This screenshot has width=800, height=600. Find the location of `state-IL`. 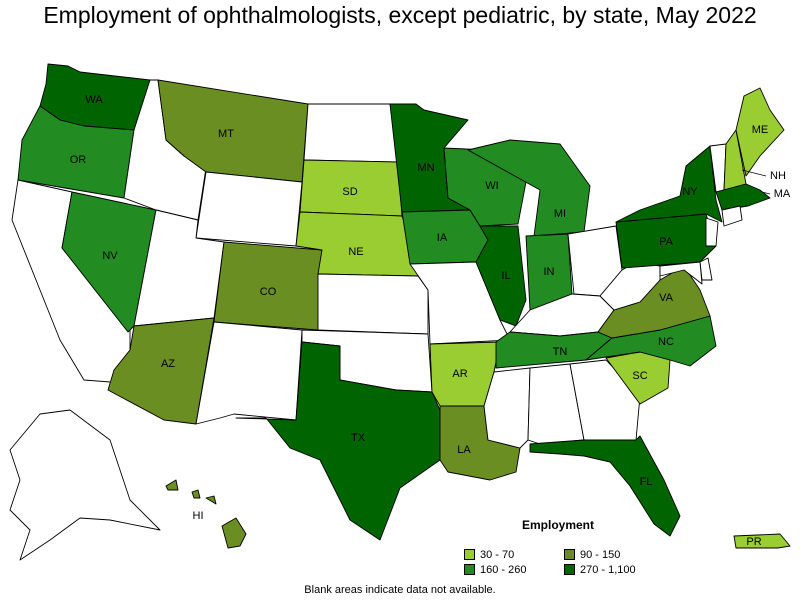

state-IL is located at coordinates (501, 276).